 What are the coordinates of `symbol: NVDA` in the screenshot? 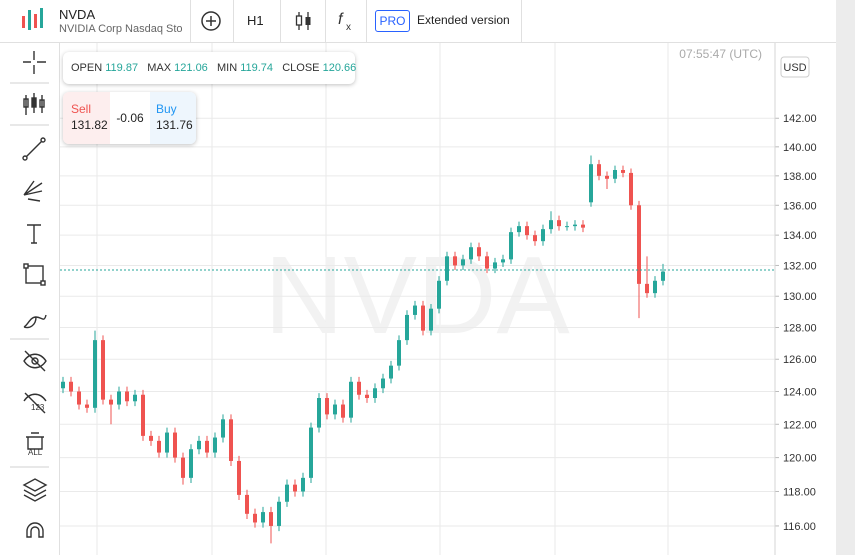 It's located at (77, 14).